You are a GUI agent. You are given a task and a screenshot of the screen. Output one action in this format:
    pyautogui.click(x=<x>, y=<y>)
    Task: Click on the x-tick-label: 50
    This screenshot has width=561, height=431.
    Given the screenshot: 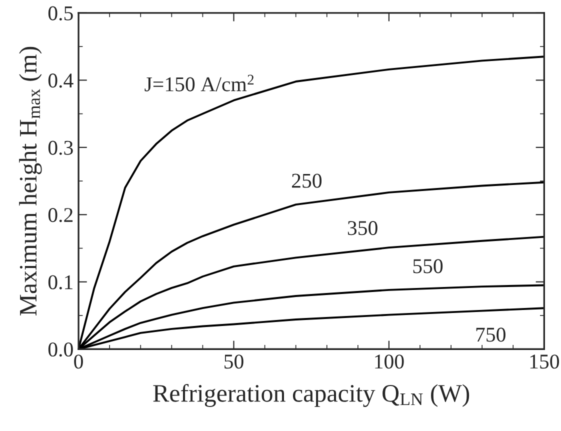 What is the action you would take?
    pyautogui.click(x=234, y=361)
    